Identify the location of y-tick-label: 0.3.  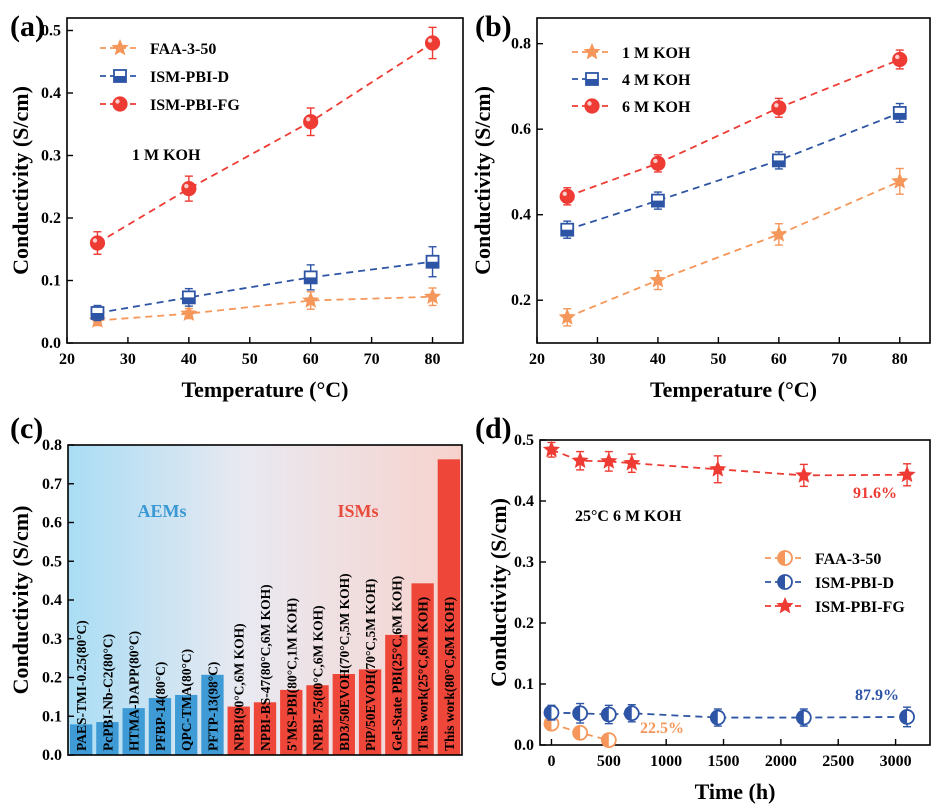
(52, 639).